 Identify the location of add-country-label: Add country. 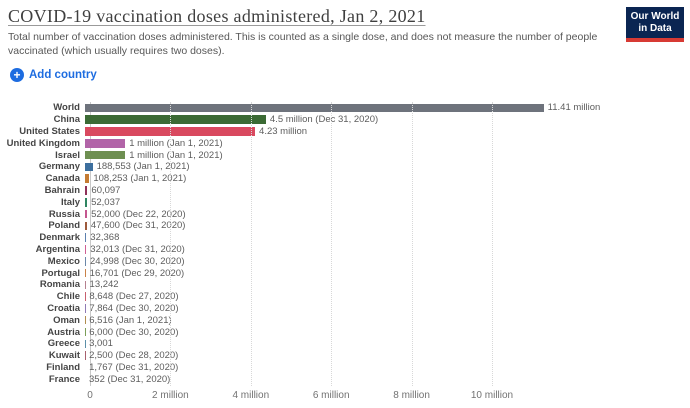
(63, 75).